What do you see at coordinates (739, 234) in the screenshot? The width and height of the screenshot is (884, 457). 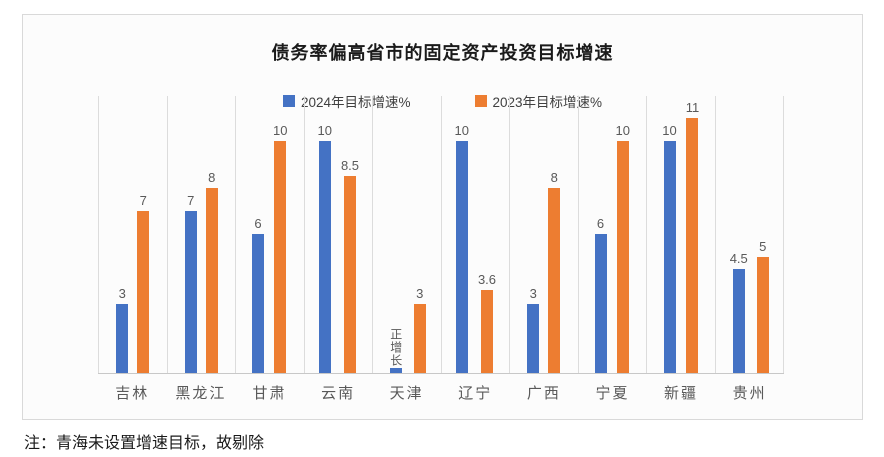 I see `bar-wrapper: 4.5` at bounding box center [739, 234].